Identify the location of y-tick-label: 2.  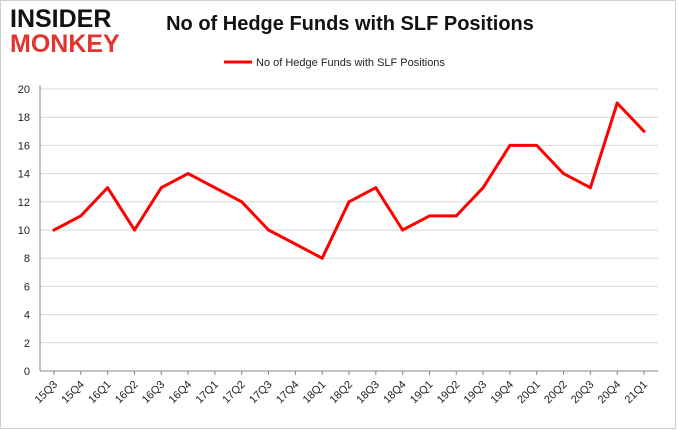
(27, 344).